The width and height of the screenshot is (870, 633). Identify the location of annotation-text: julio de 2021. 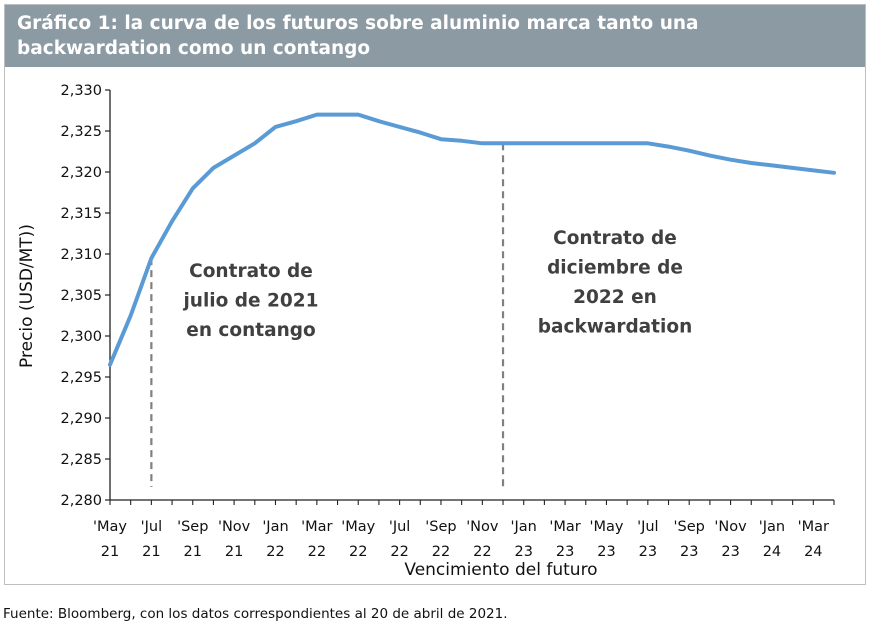
(250, 301).